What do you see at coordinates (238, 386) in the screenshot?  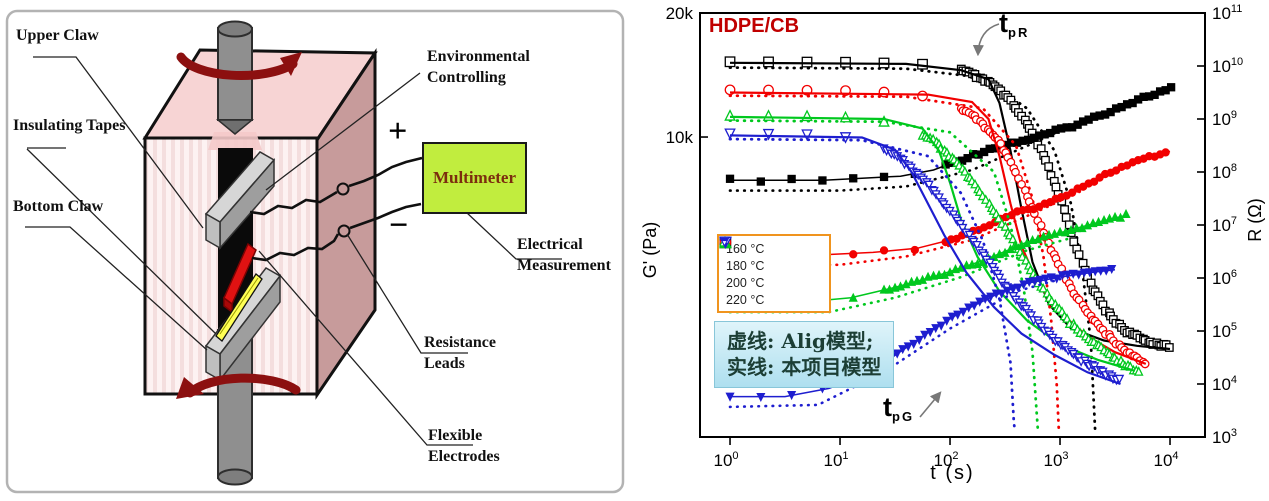 I see `rotation-arrow-bottom-icon` at bounding box center [238, 386].